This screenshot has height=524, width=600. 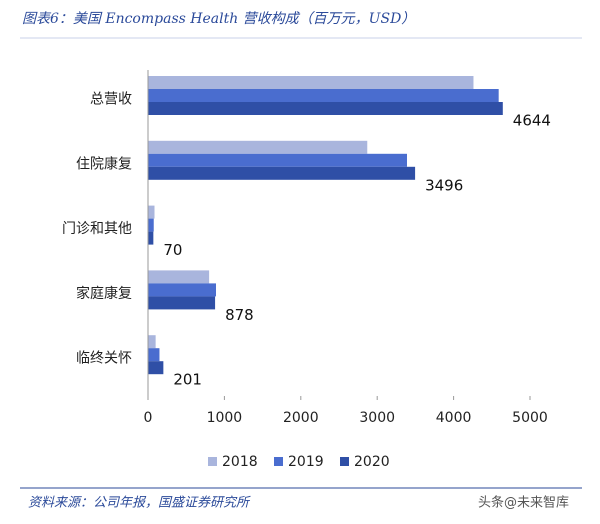 I want to click on legend-label: 2019, so click(x=306, y=462).